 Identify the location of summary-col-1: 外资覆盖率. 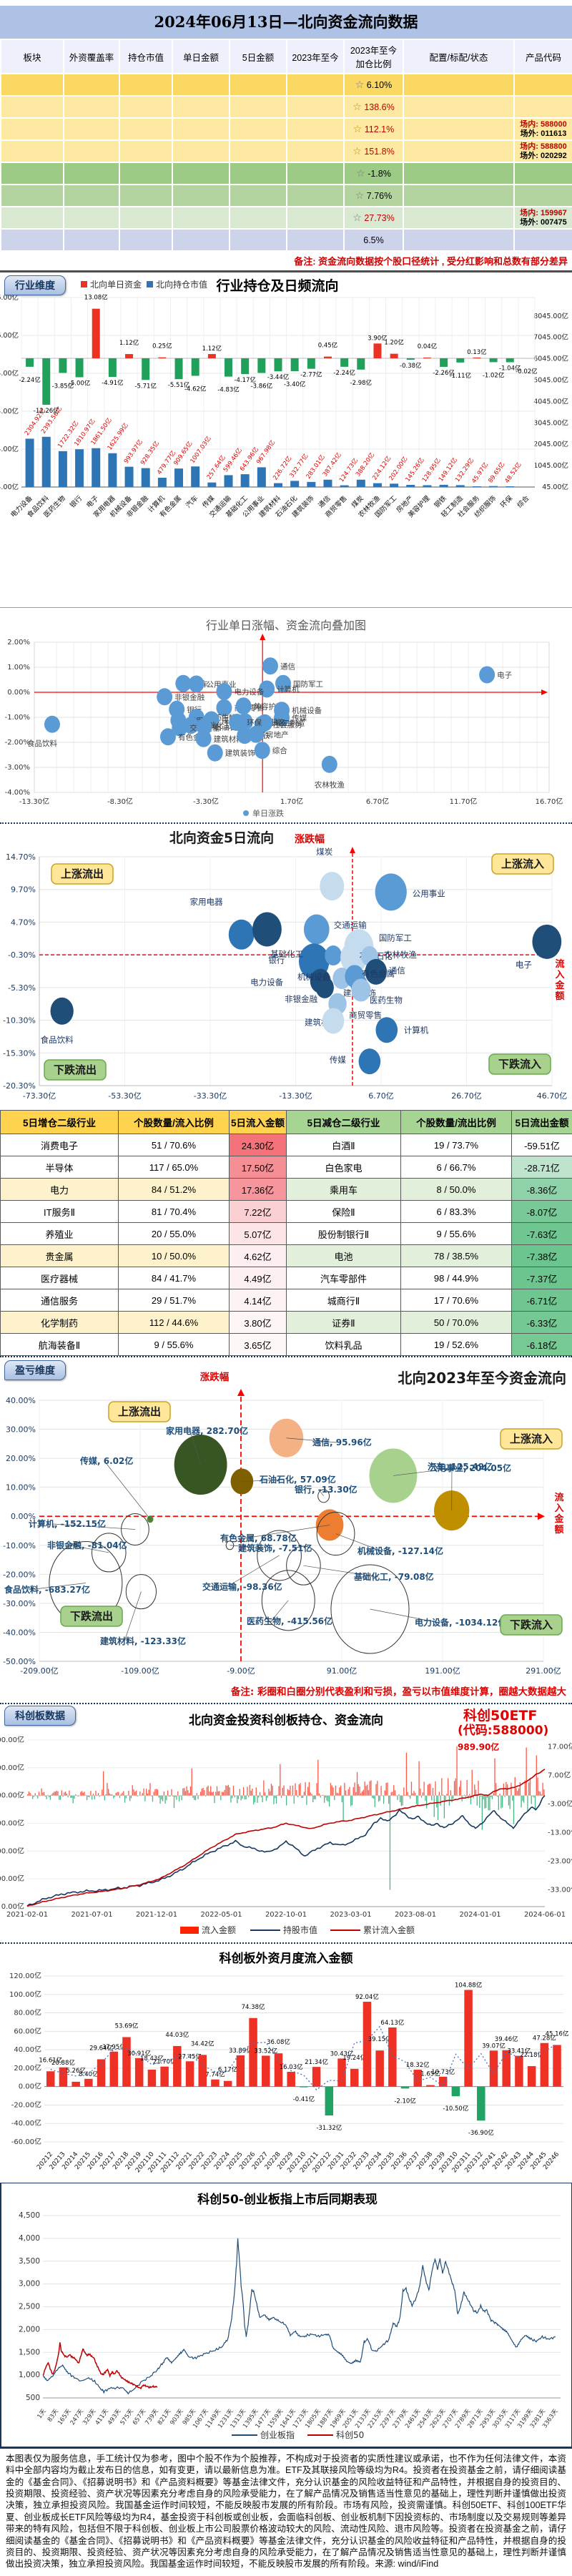
(91, 57).